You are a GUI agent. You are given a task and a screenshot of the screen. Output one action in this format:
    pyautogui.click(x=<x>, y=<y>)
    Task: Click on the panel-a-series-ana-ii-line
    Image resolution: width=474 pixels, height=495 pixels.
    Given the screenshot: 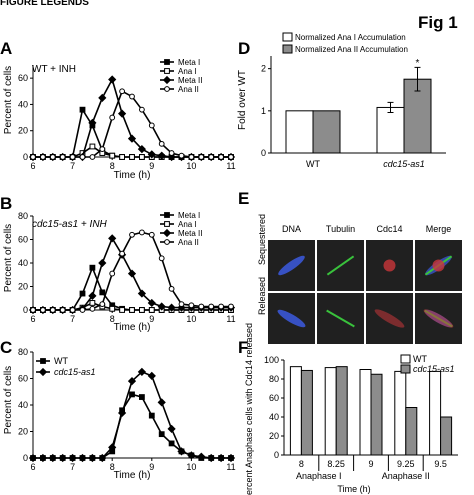 What is the action you would take?
    pyautogui.click(x=132, y=124)
    